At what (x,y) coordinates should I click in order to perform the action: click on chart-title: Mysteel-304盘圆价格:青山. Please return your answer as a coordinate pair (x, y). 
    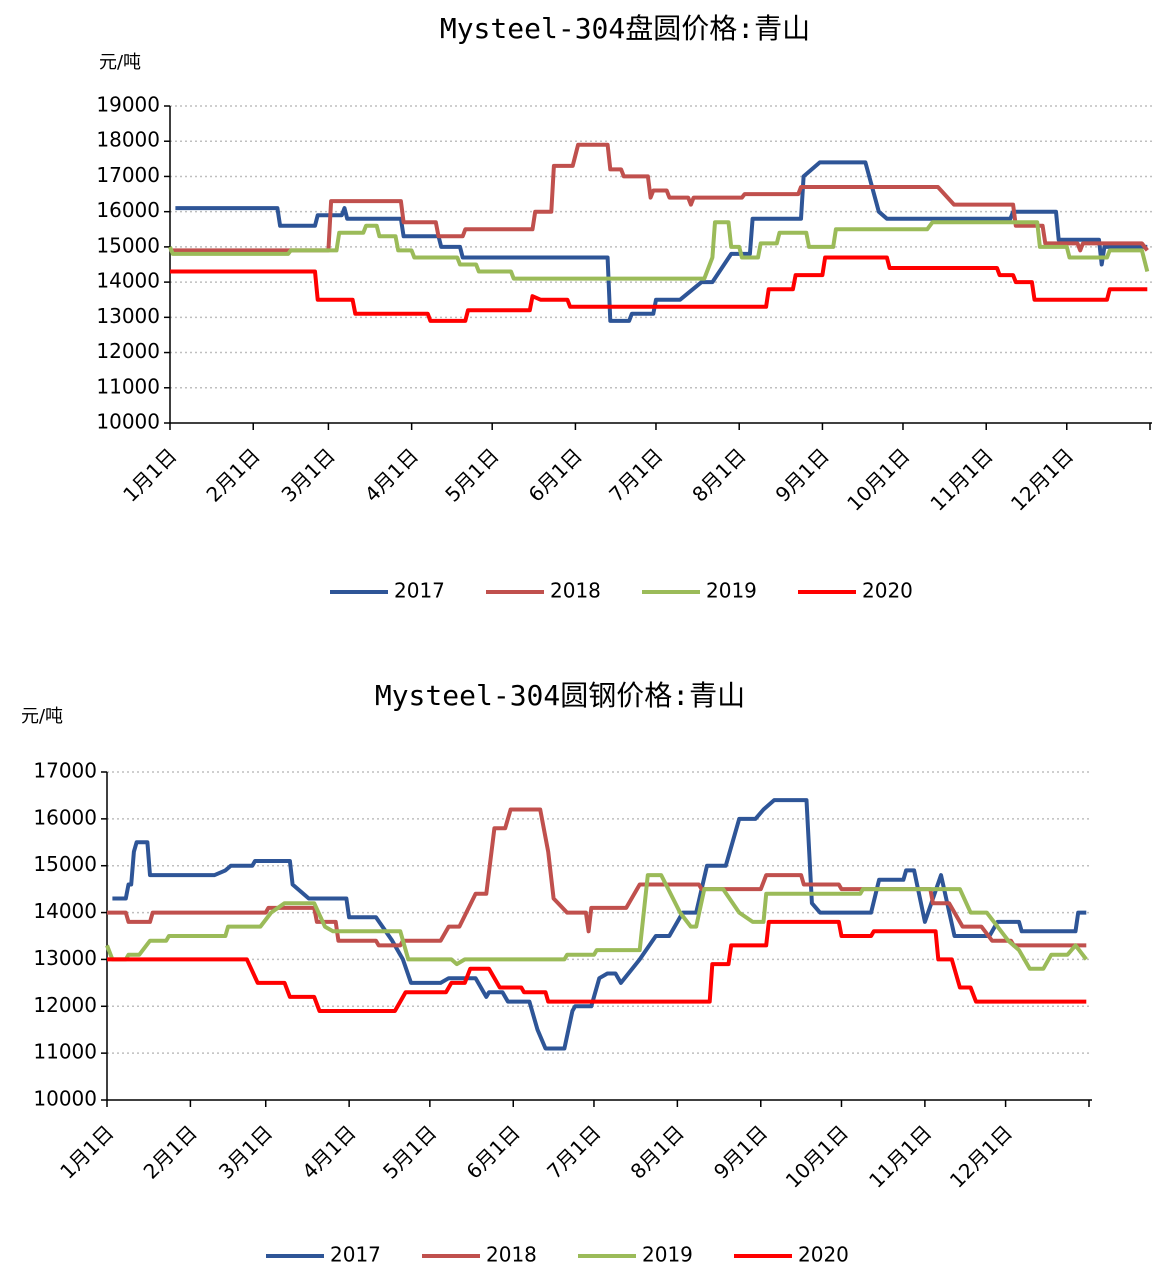
    Looking at the image, I should click on (625, 28).